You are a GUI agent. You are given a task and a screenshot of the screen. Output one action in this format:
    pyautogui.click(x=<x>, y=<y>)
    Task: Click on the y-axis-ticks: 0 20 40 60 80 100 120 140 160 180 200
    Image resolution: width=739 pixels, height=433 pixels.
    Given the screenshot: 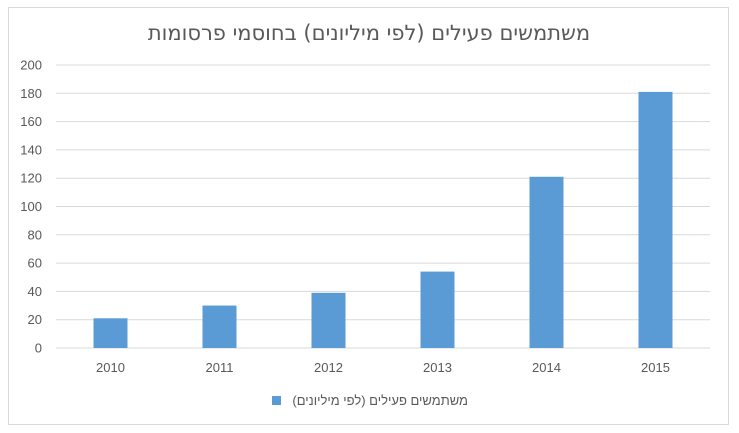 What is the action you would take?
    pyautogui.click(x=31, y=207)
    